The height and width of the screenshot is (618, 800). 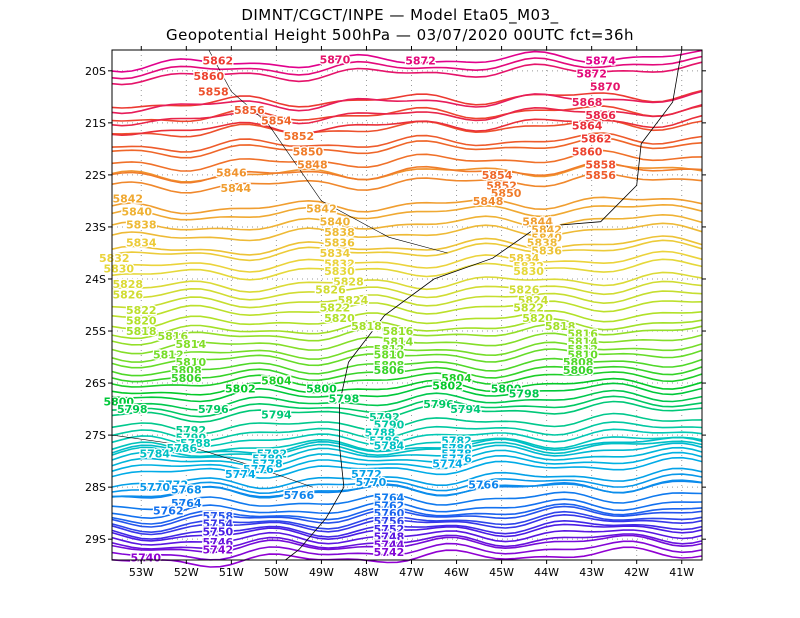 I want to click on contour-label: 5778, so click(x=456, y=453).